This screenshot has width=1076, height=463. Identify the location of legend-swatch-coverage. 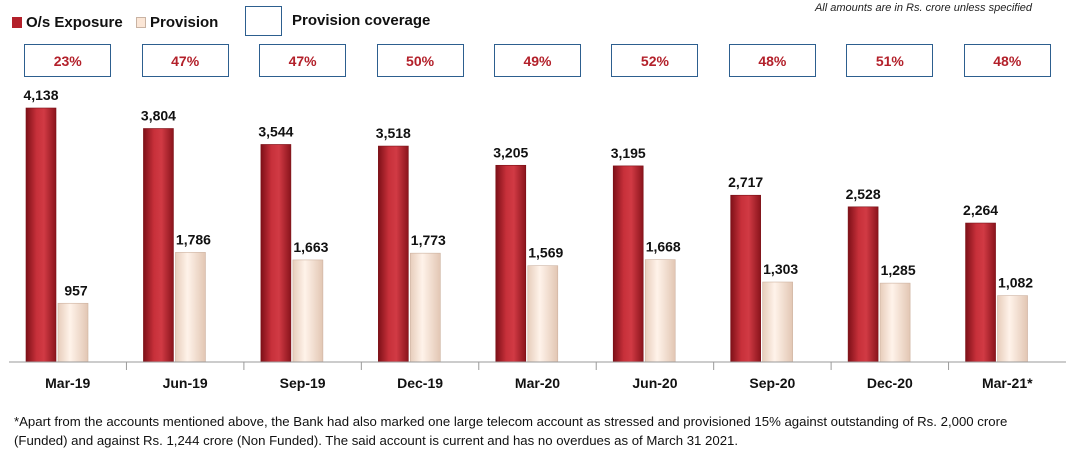
(263, 21).